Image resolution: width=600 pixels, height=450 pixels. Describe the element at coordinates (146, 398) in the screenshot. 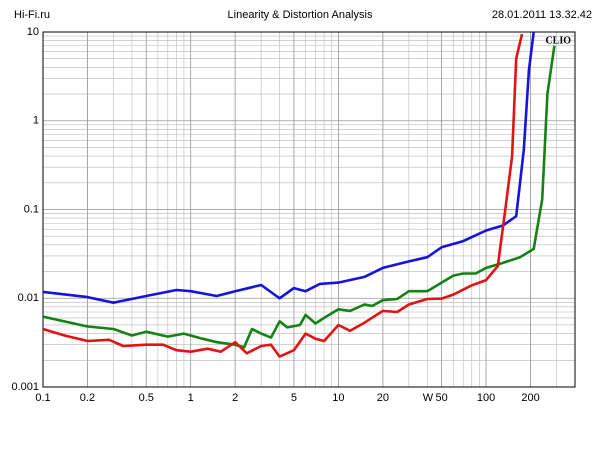

I see `x-tick-label: 0.5` at that location.